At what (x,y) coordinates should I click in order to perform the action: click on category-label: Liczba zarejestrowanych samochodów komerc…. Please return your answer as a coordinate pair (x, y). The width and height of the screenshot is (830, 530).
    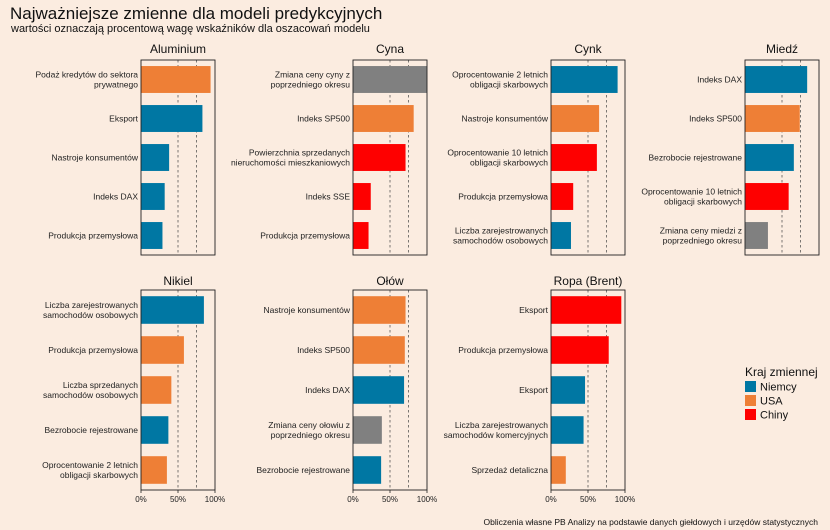
    Looking at the image, I should click on (496, 430).